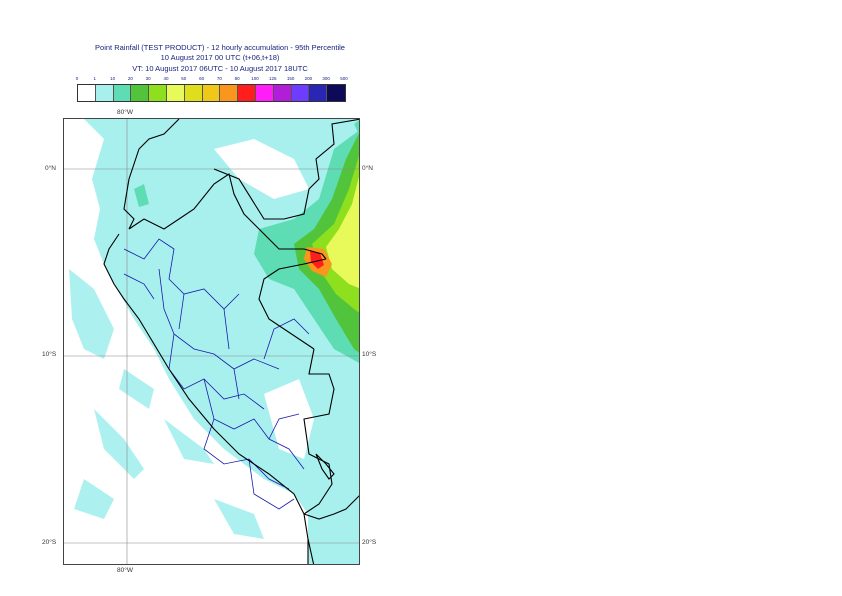 The width and height of the screenshot is (842, 596). I want to click on legend-tick-label: 200, so click(308, 78).